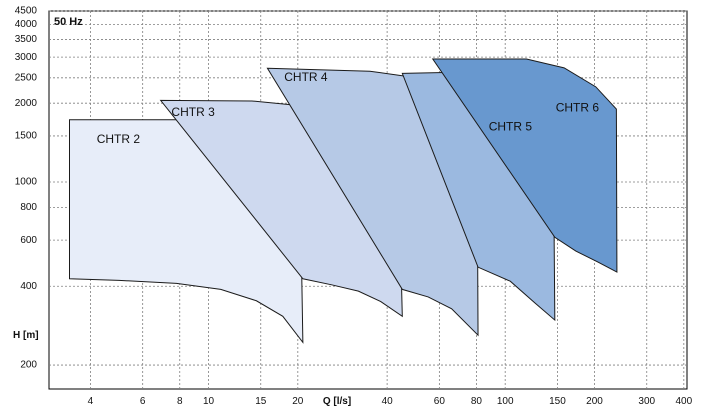 The height and width of the screenshot is (412, 711). What do you see at coordinates (28, 365) in the screenshot?
I see `y-tick-label-200: 200` at bounding box center [28, 365].